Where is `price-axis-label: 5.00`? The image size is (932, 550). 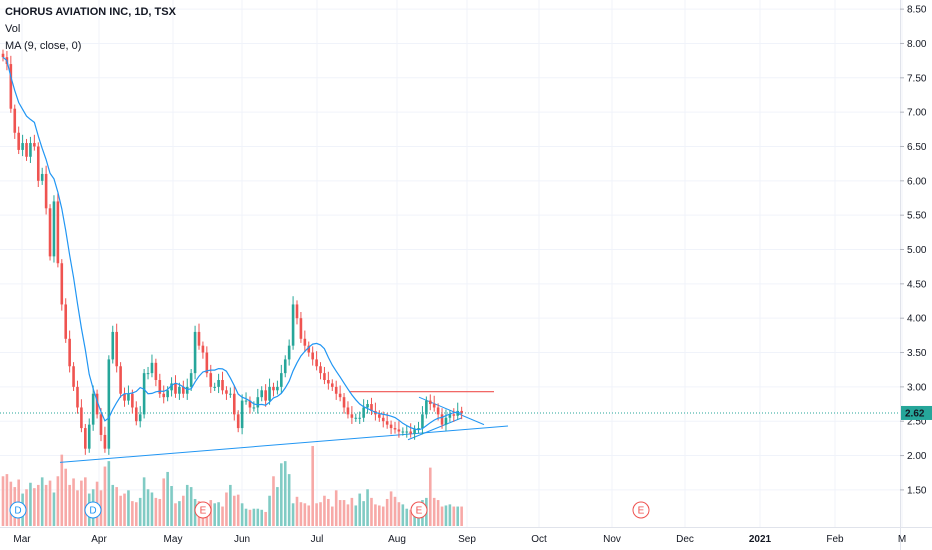
price-axis-label: 5.00 is located at coordinates (917, 250).